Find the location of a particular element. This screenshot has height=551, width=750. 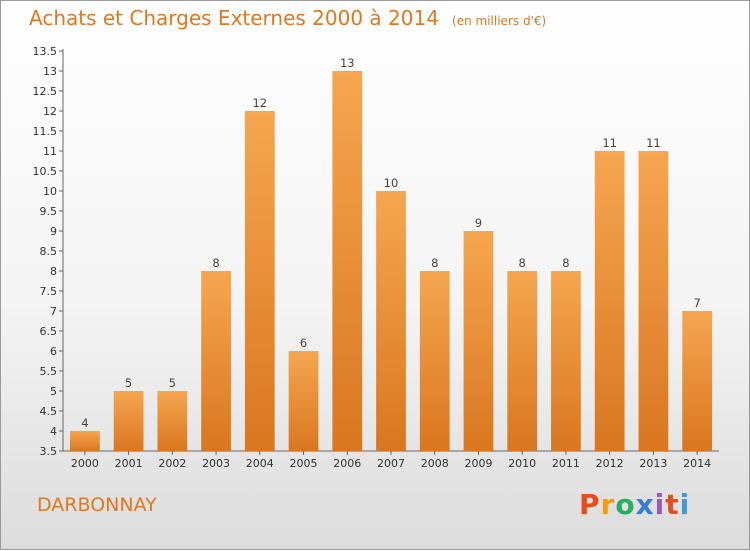

x-tick-label: 2002 is located at coordinates (172, 463).